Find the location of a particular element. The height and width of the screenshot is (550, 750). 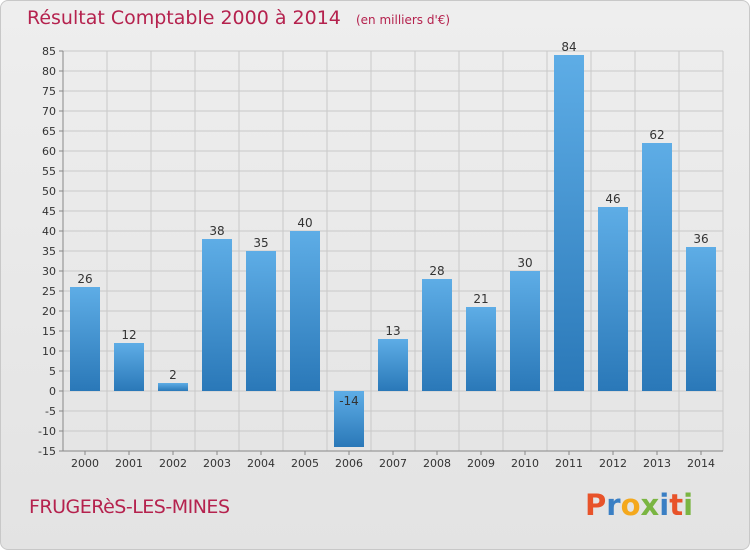

bar-value-label: 26 is located at coordinates (84, 279).